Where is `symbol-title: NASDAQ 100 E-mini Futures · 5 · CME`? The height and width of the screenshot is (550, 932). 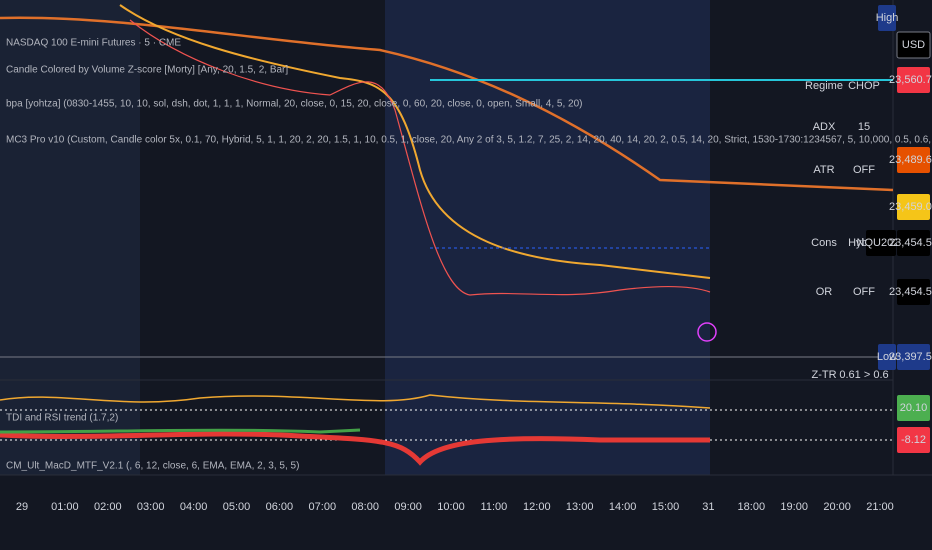 symbol-title: NASDAQ 100 E-mini Futures · 5 · CME is located at coordinates (93, 43).